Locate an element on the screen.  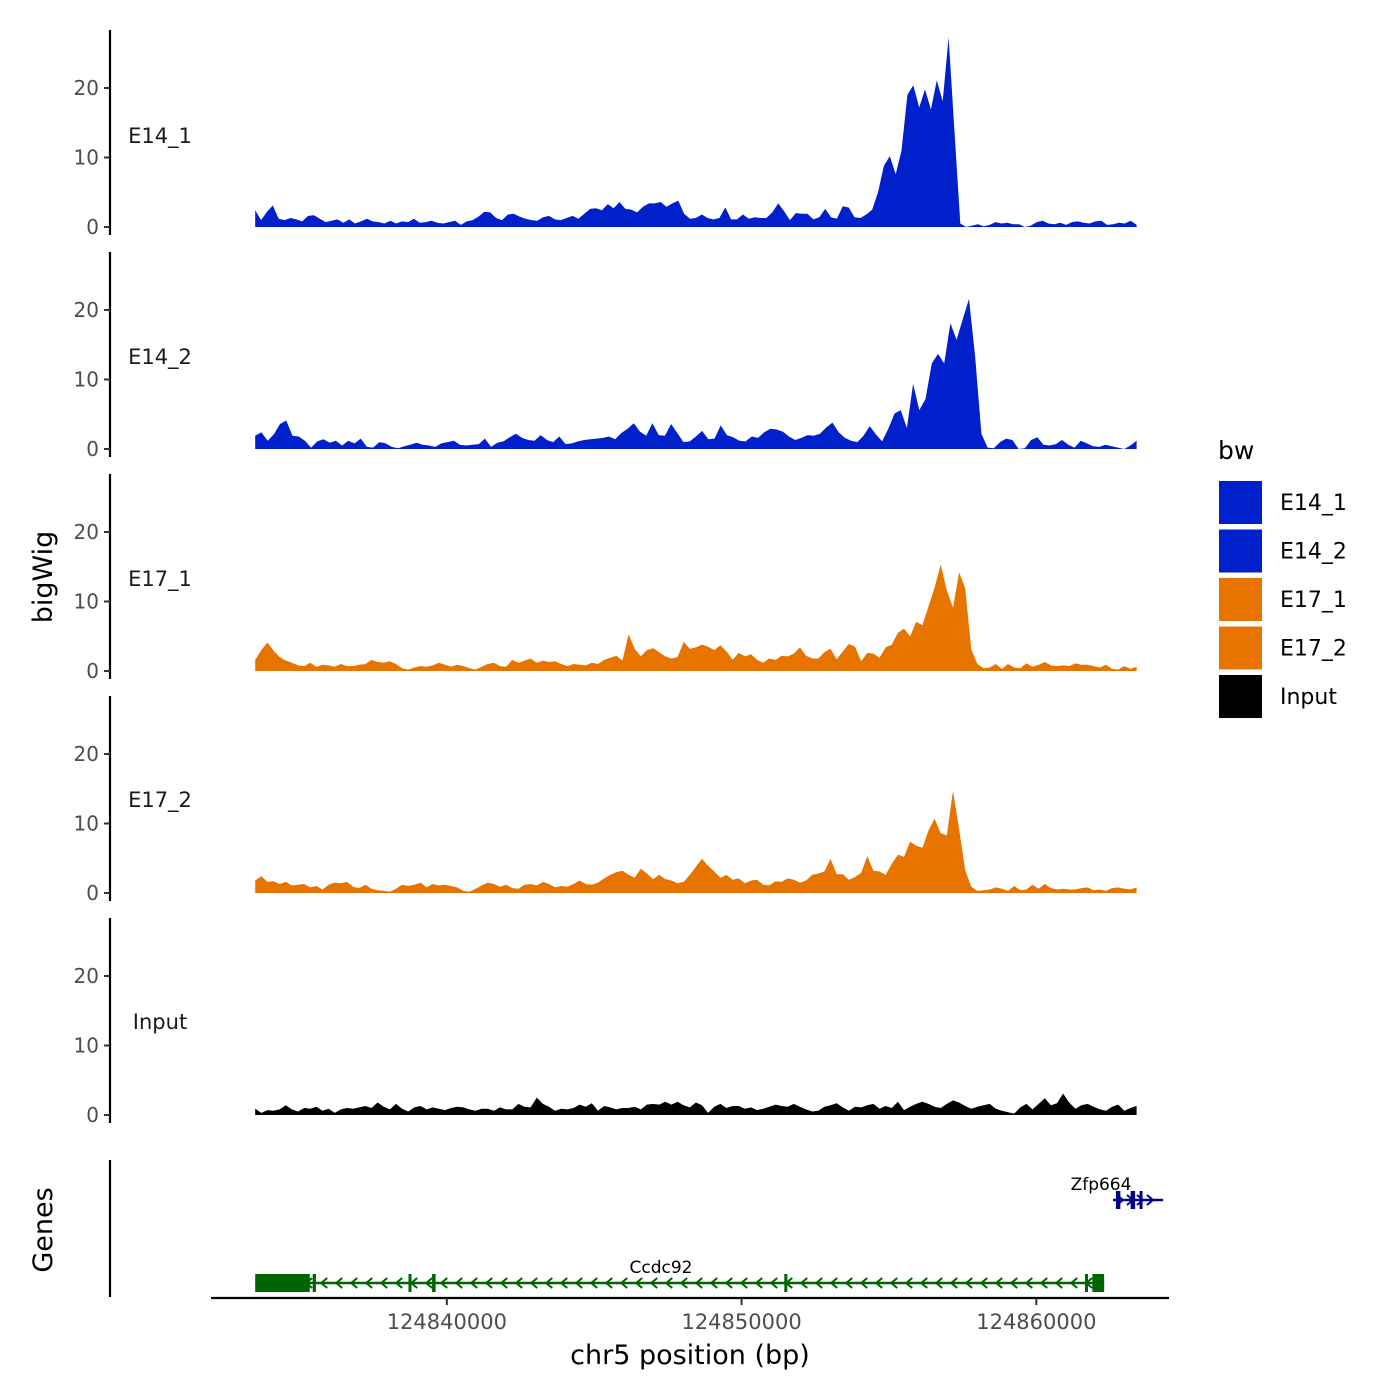
x-axis: 124840000 124850000 124860000 is located at coordinates (690, 1315).